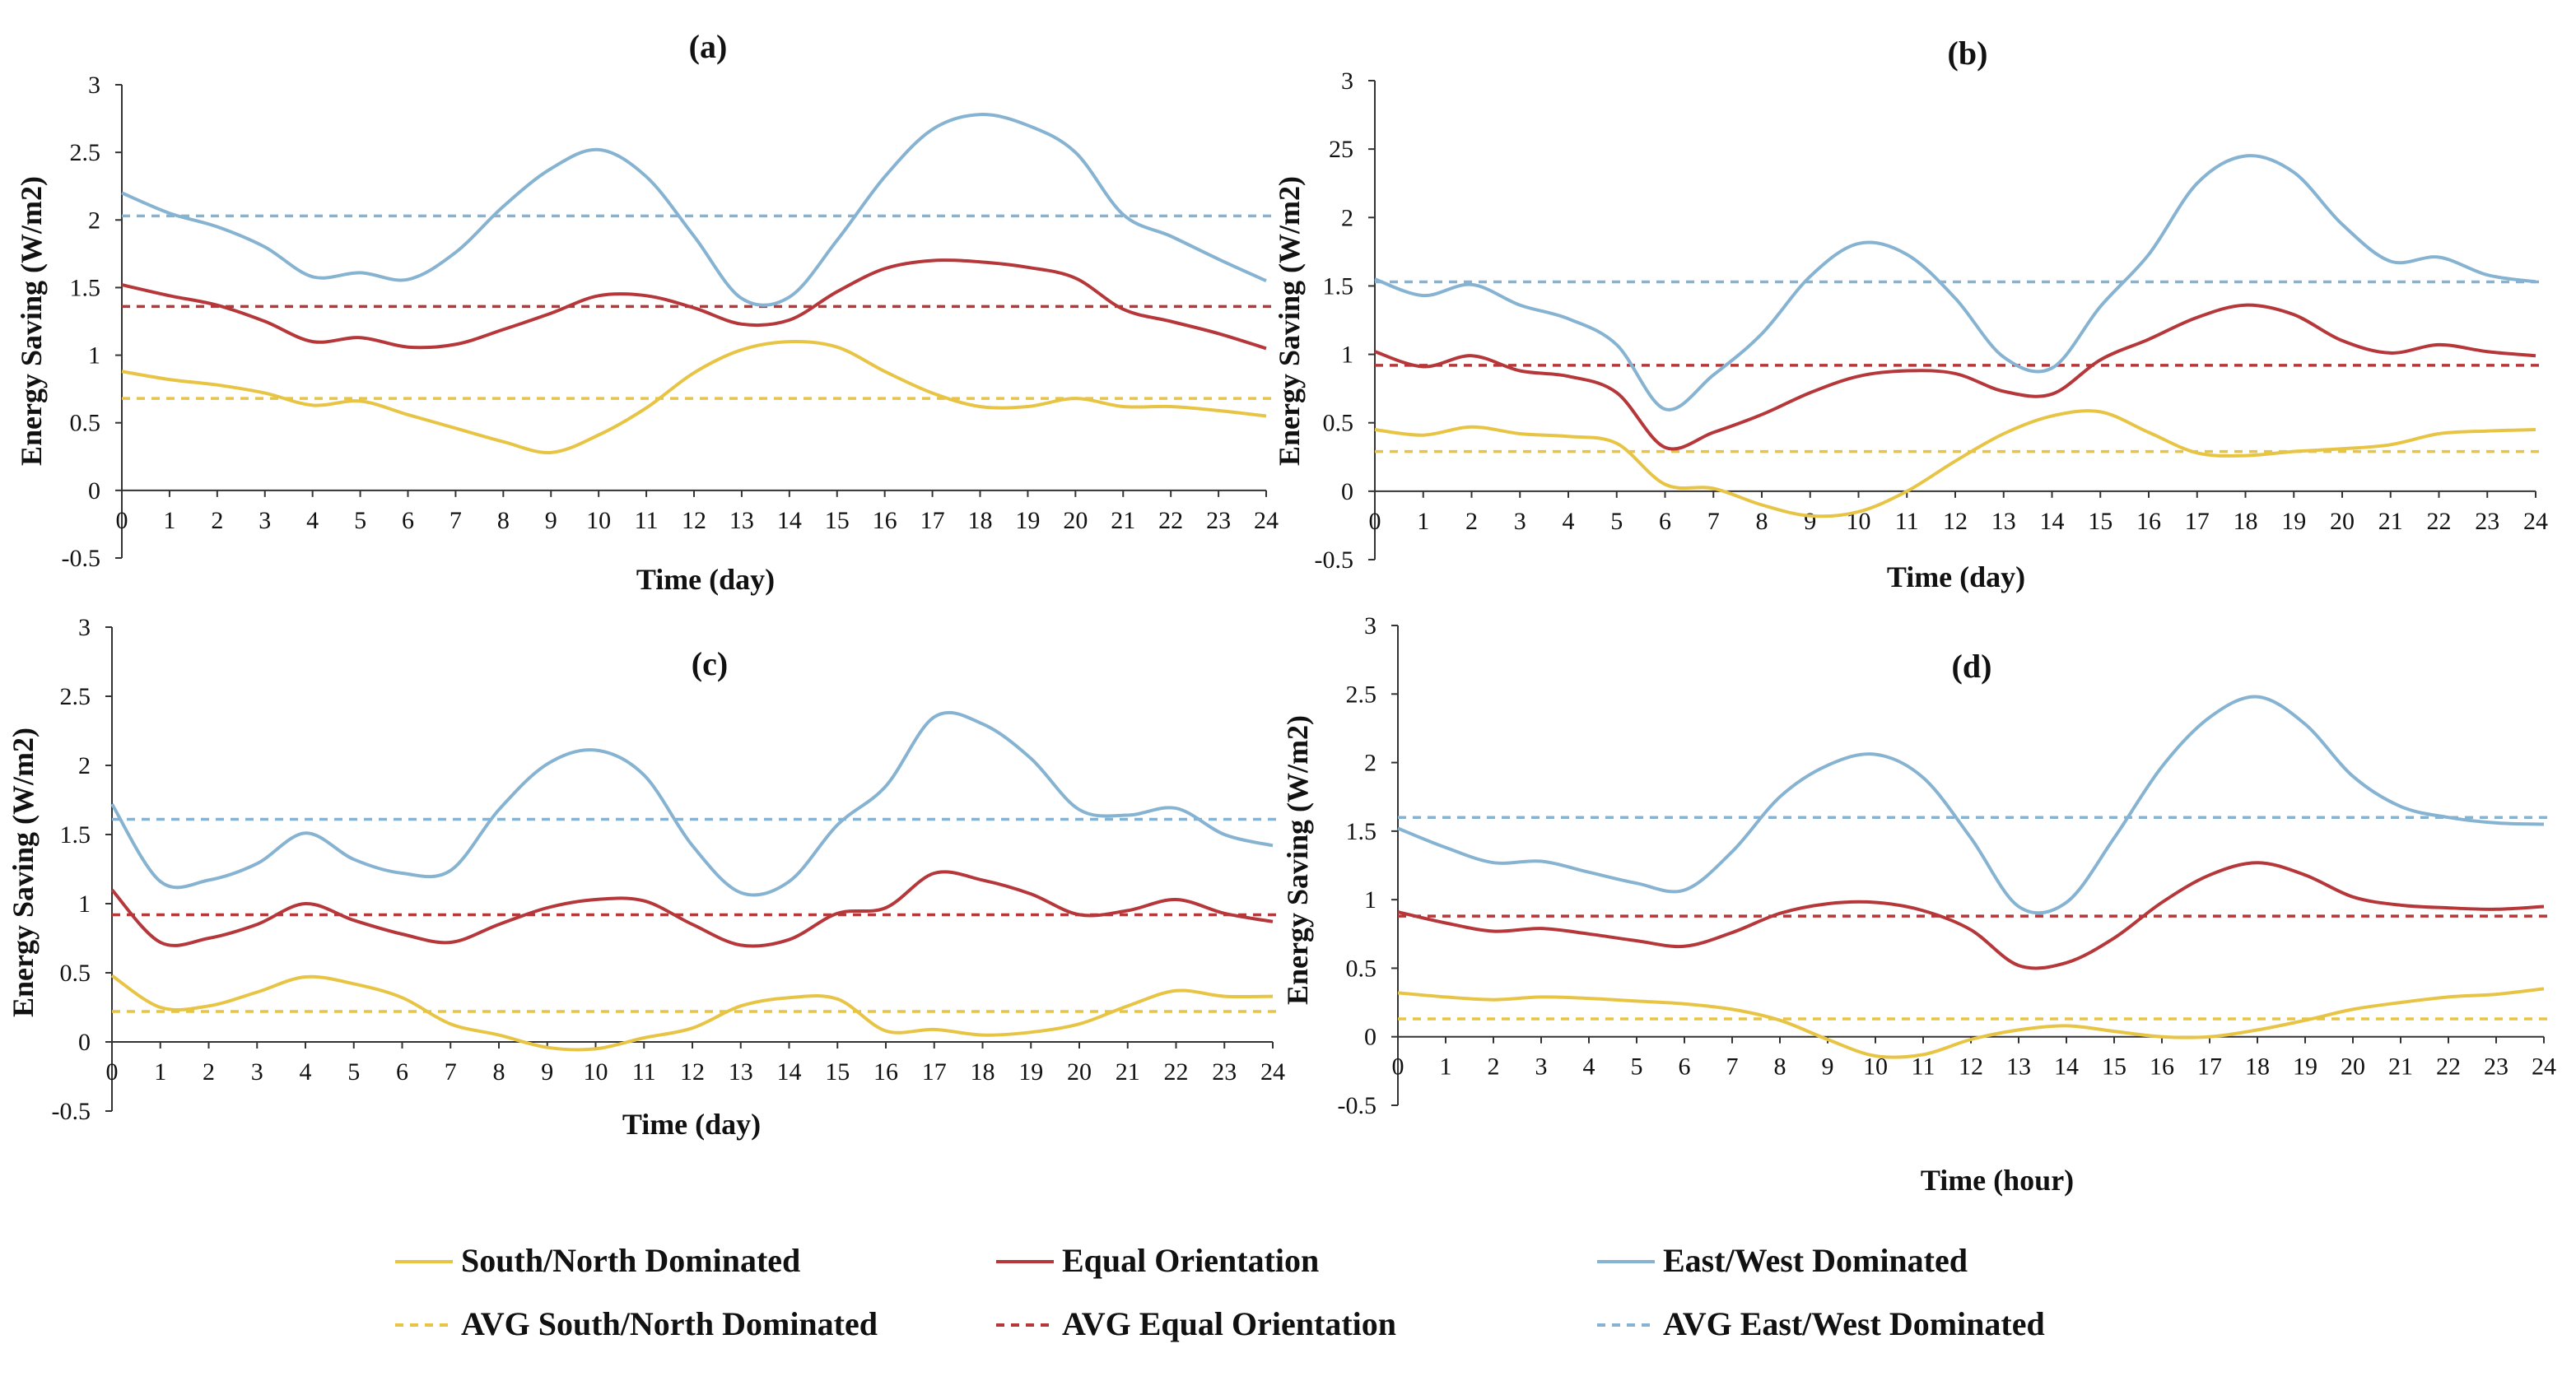 The image size is (2576, 1381). What do you see at coordinates (1854, 1323) in the screenshot?
I see `legend-label: AVG East/West Dominated` at bounding box center [1854, 1323].